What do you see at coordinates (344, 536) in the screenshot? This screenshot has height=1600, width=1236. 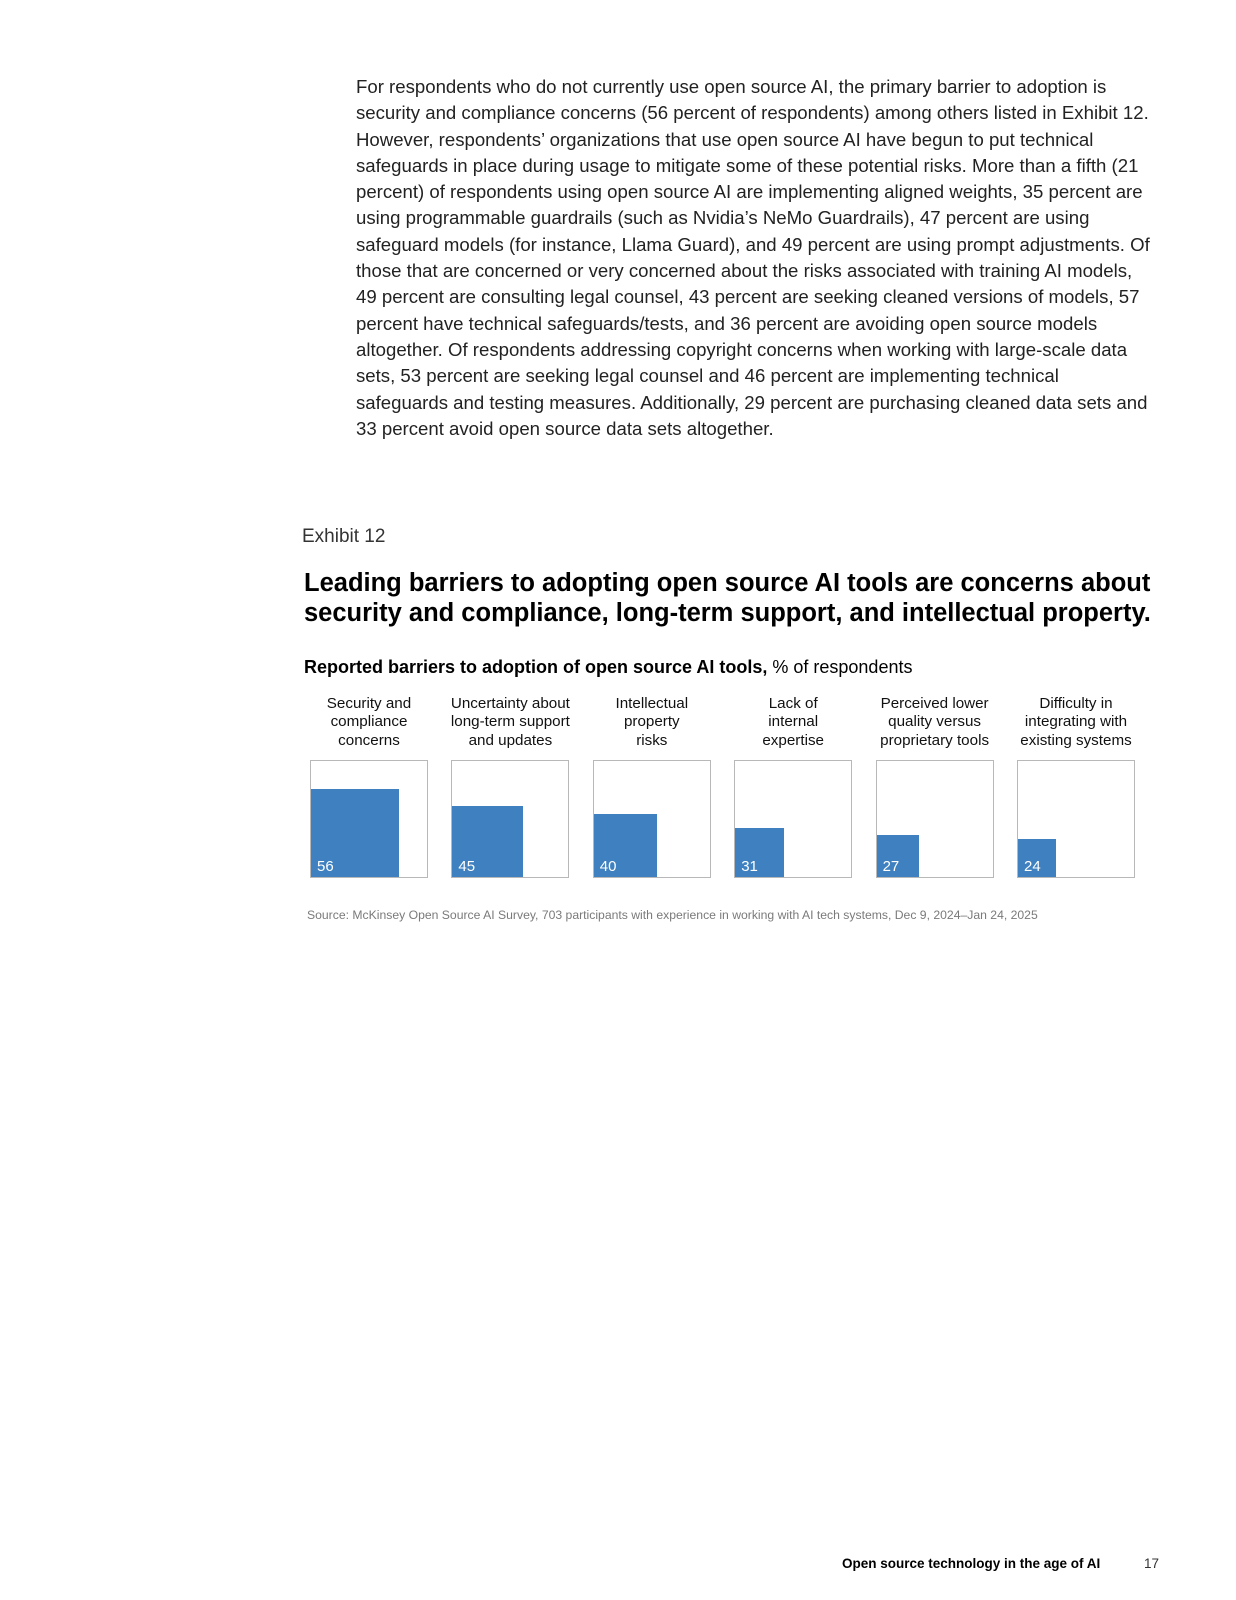 I see `exhibit-label: Exhibit 12` at bounding box center [344, 536].